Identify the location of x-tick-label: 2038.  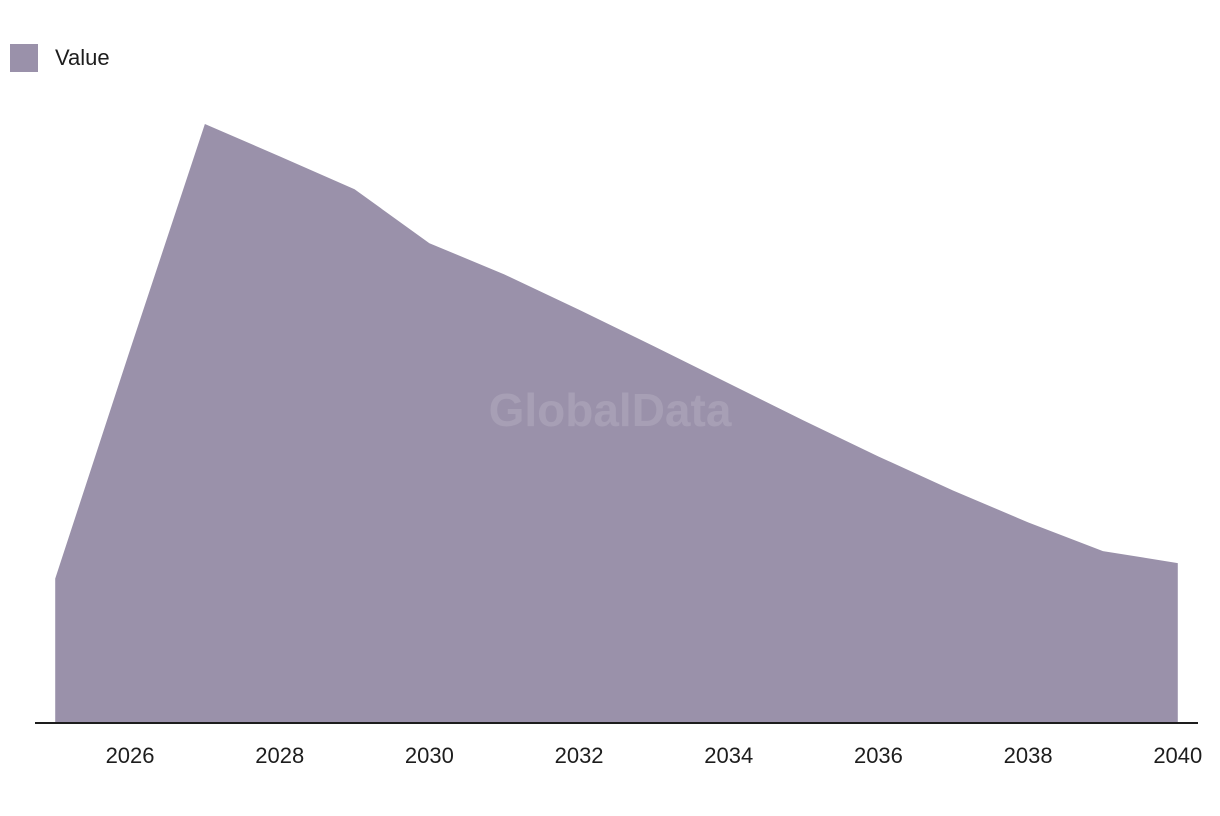
(1028, 755).